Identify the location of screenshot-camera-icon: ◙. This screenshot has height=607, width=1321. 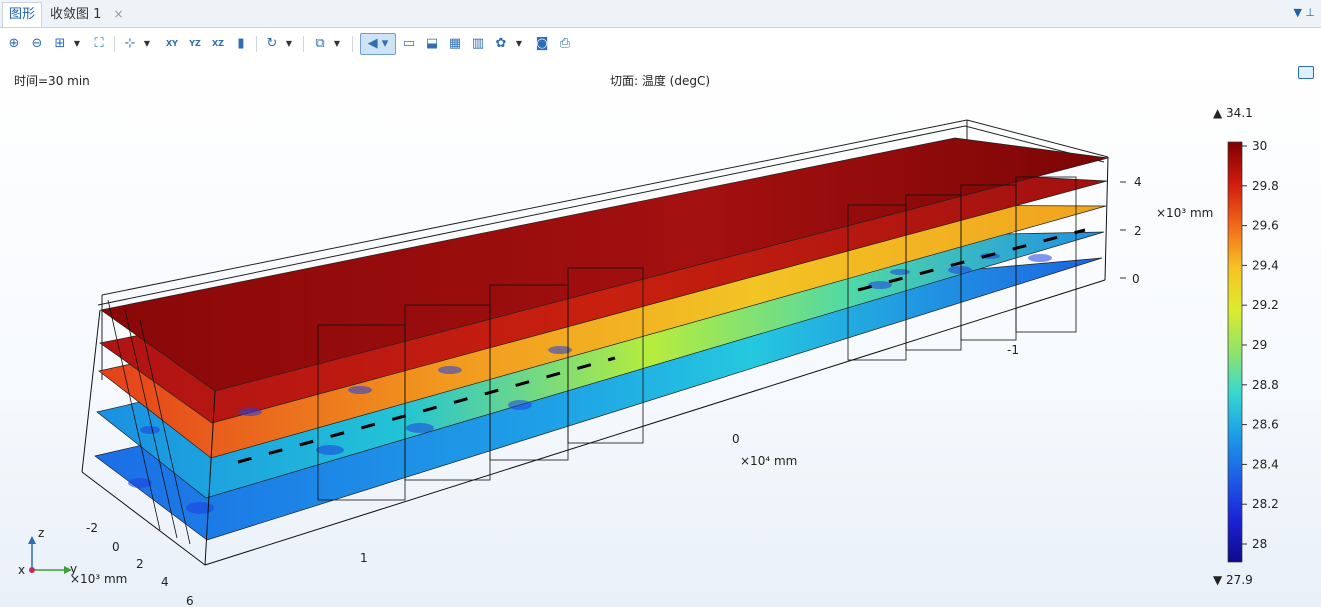
(542, 43).